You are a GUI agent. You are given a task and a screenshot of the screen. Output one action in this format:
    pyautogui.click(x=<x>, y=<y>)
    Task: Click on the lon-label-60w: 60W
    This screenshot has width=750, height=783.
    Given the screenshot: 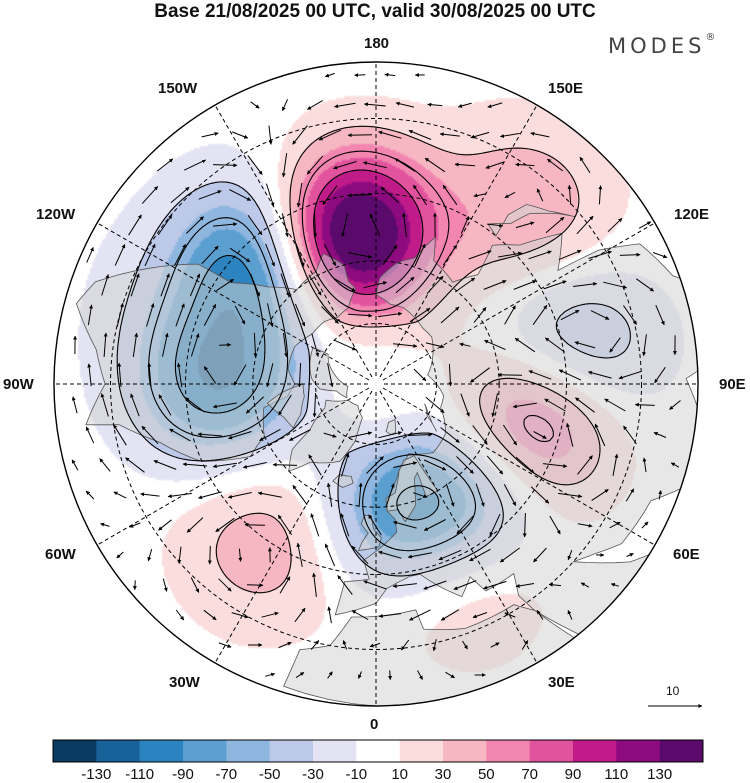 What is the action you would take?
    pyautogui.click(x=60, y=554)
    